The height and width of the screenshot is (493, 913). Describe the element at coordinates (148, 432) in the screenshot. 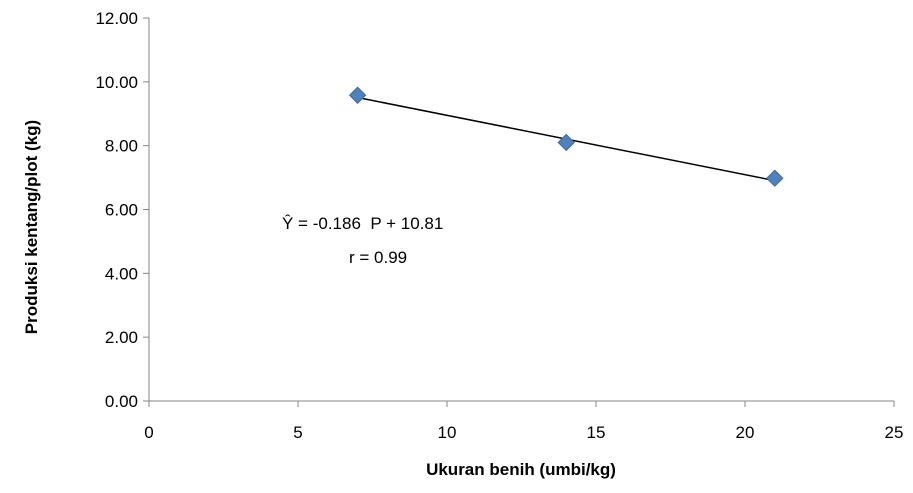

I see `x-tick-label: 0` at that location.